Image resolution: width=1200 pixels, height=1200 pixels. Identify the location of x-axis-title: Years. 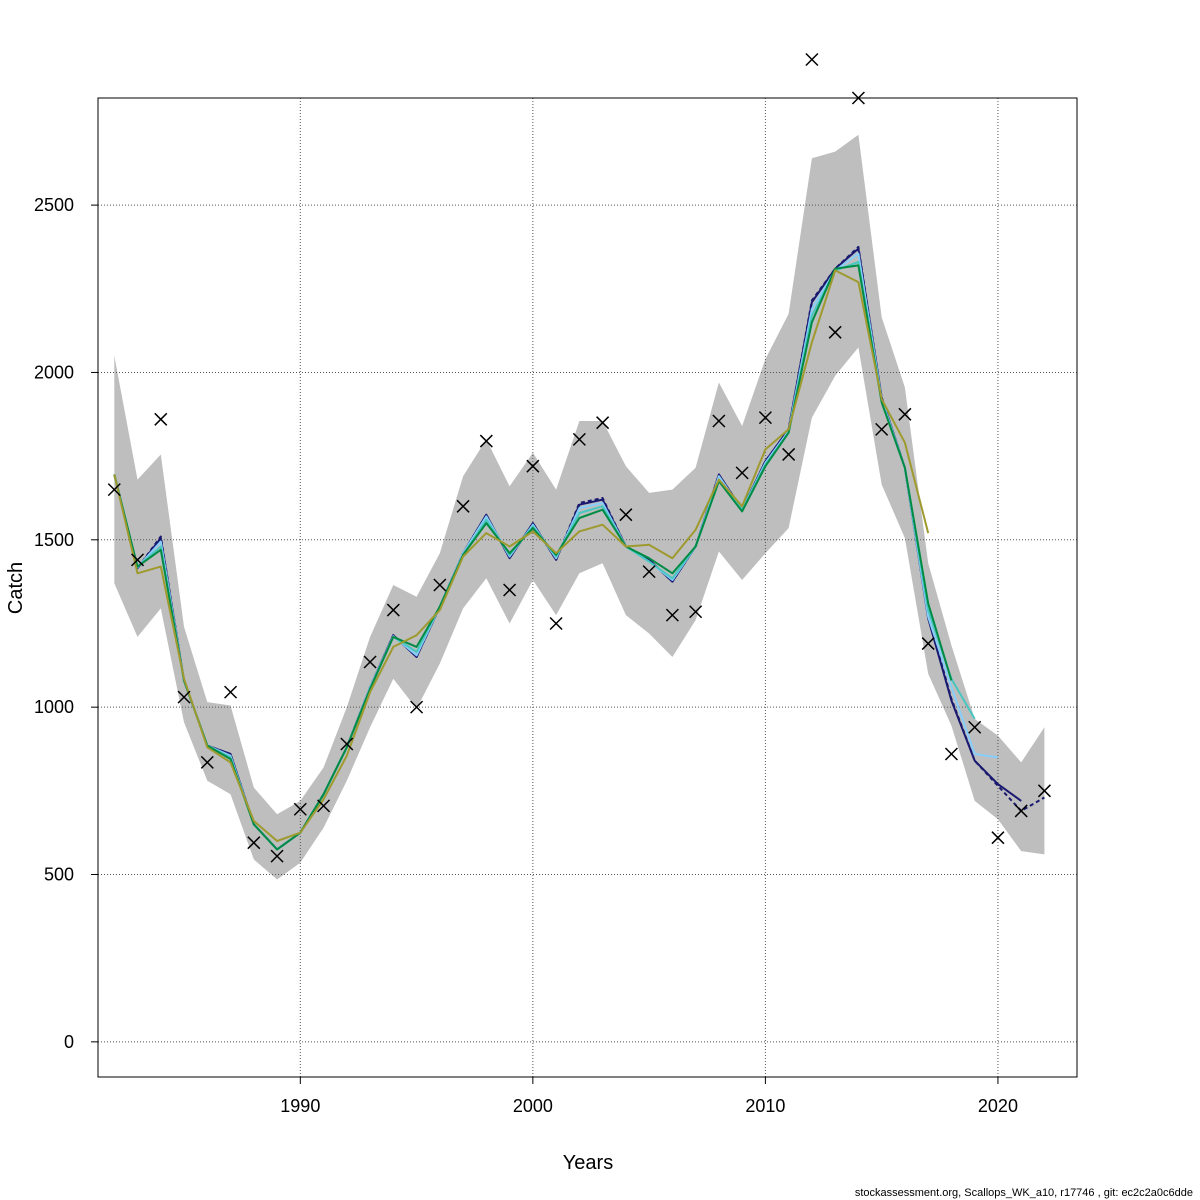
(588, 1163).